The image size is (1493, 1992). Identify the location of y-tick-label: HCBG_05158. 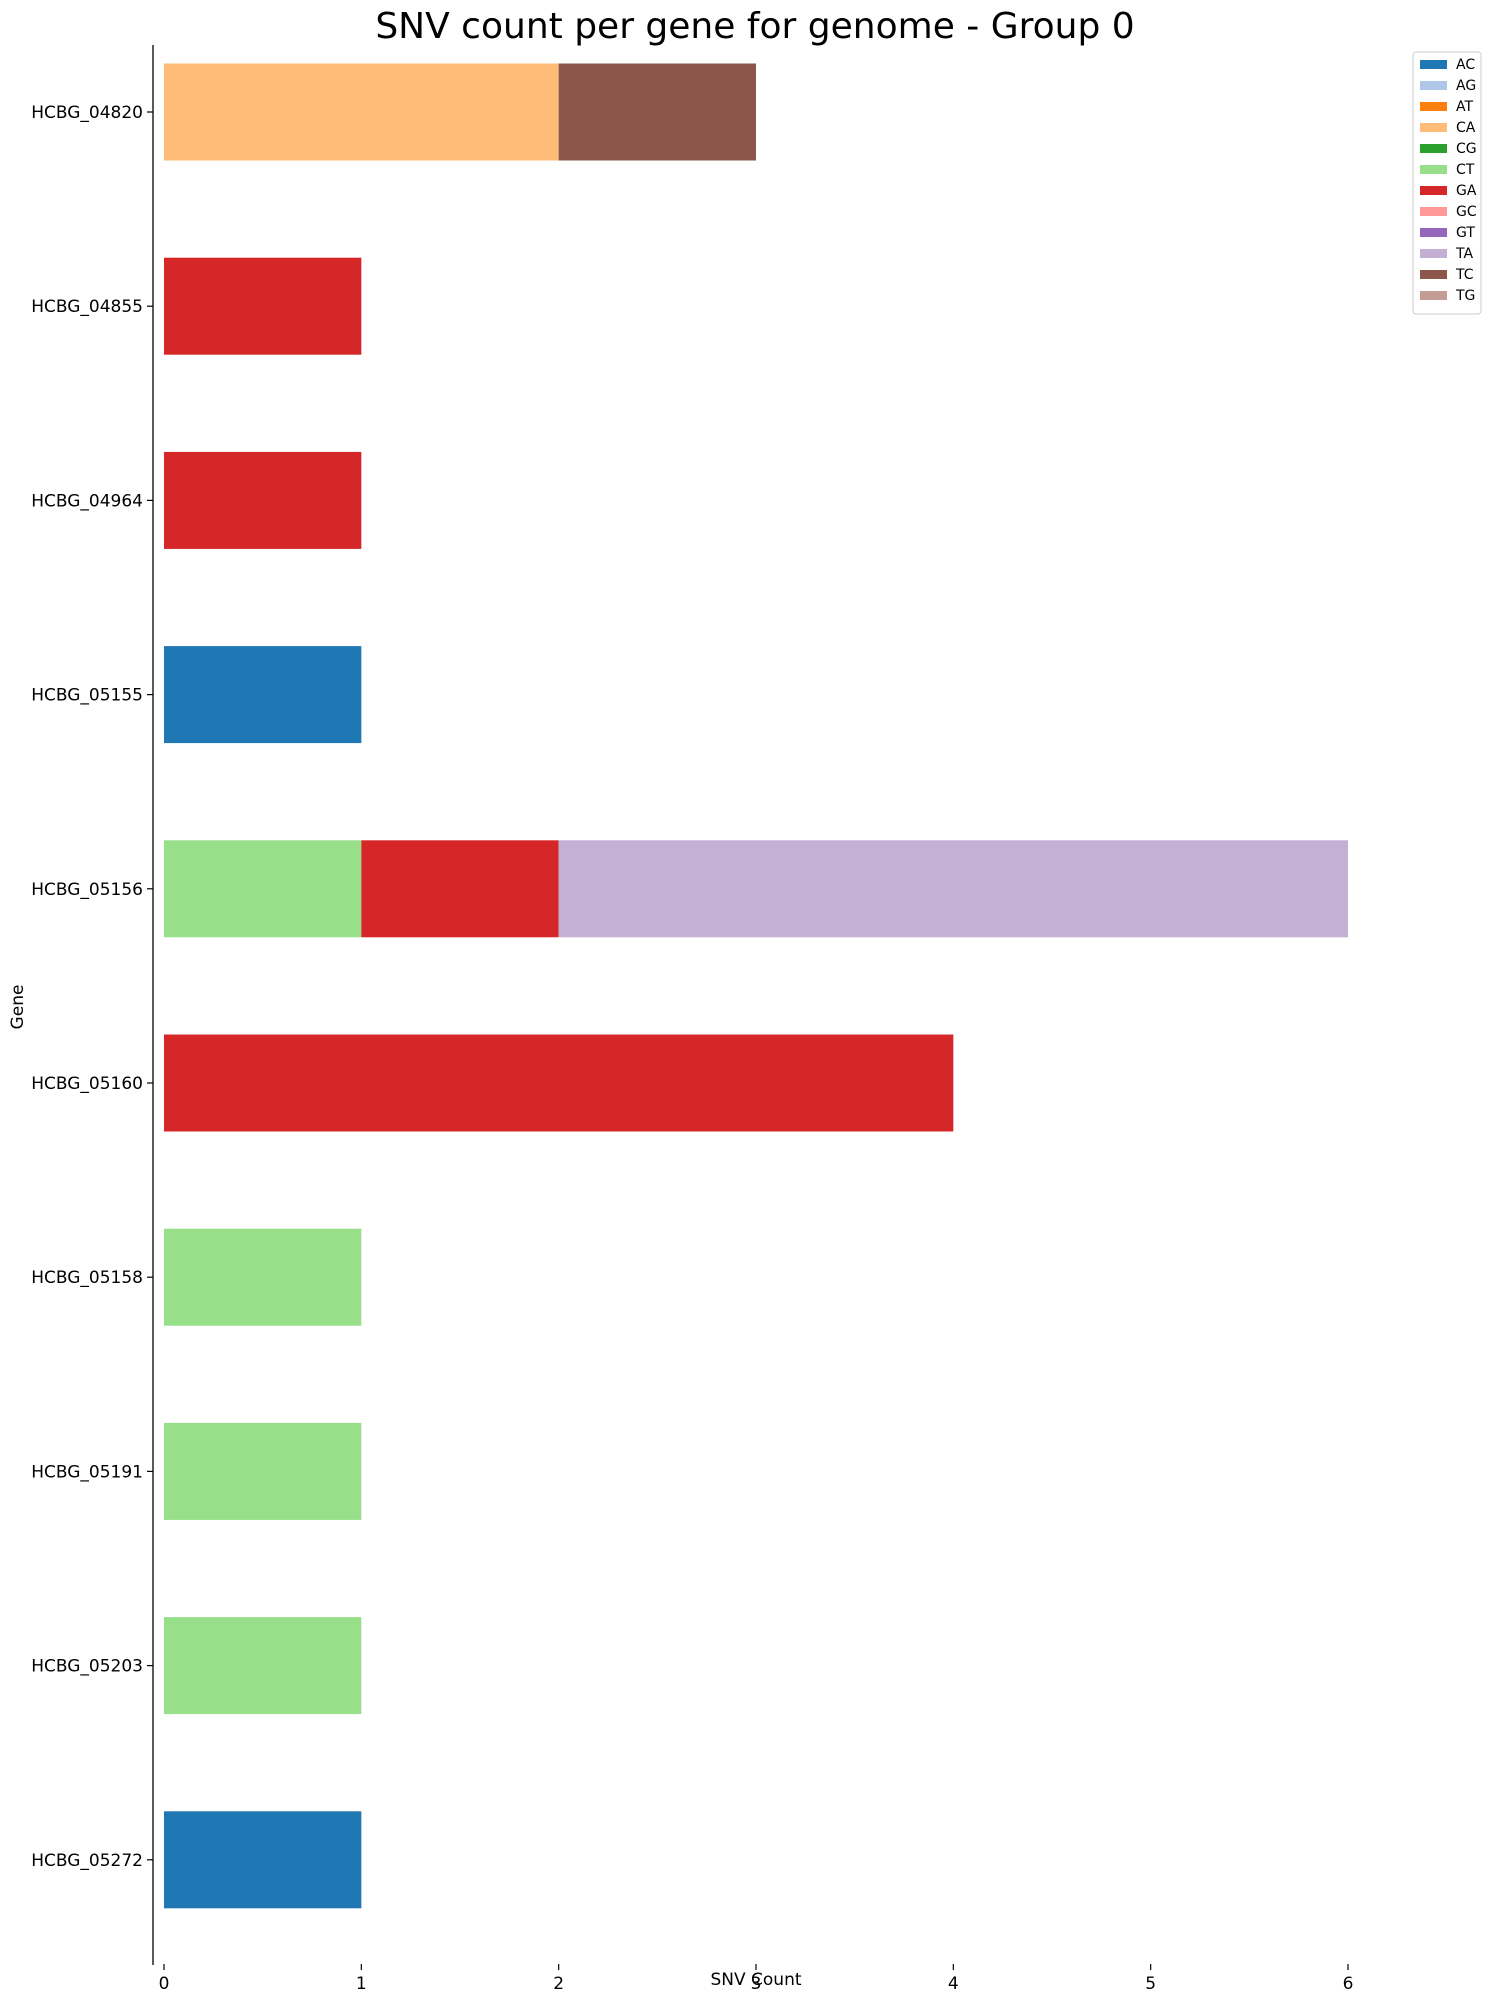
(87, 1278).